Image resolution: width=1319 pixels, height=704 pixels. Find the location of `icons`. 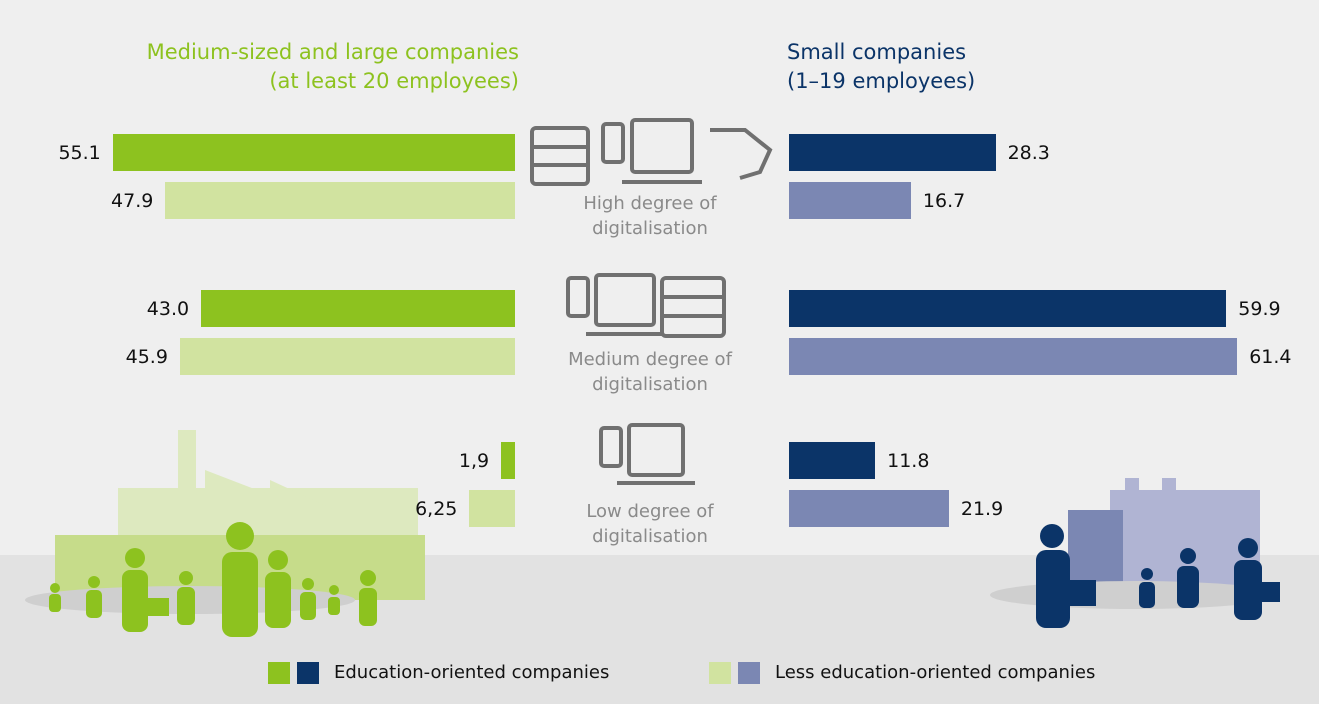

icons is located at coordinates (651, 301).